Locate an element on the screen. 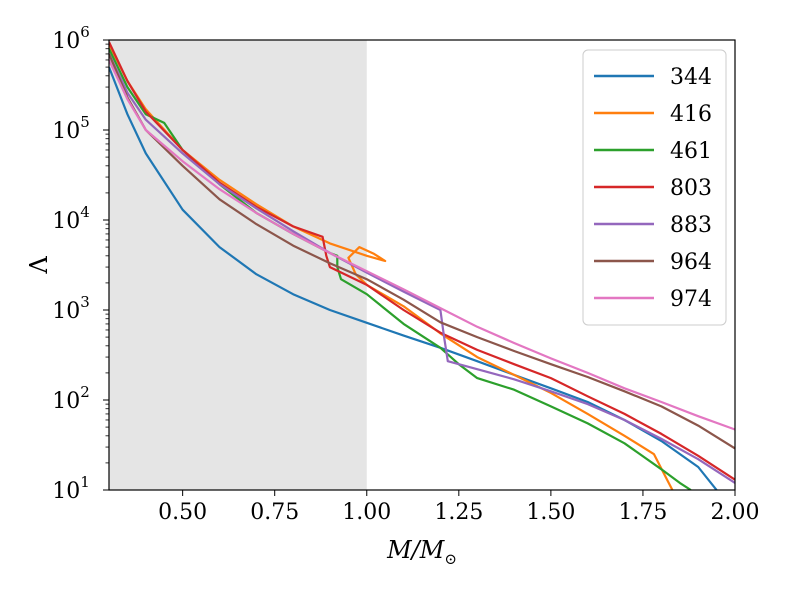  legend: 344 416 461 803 883 964 974 is located at coordinates (654, 187).